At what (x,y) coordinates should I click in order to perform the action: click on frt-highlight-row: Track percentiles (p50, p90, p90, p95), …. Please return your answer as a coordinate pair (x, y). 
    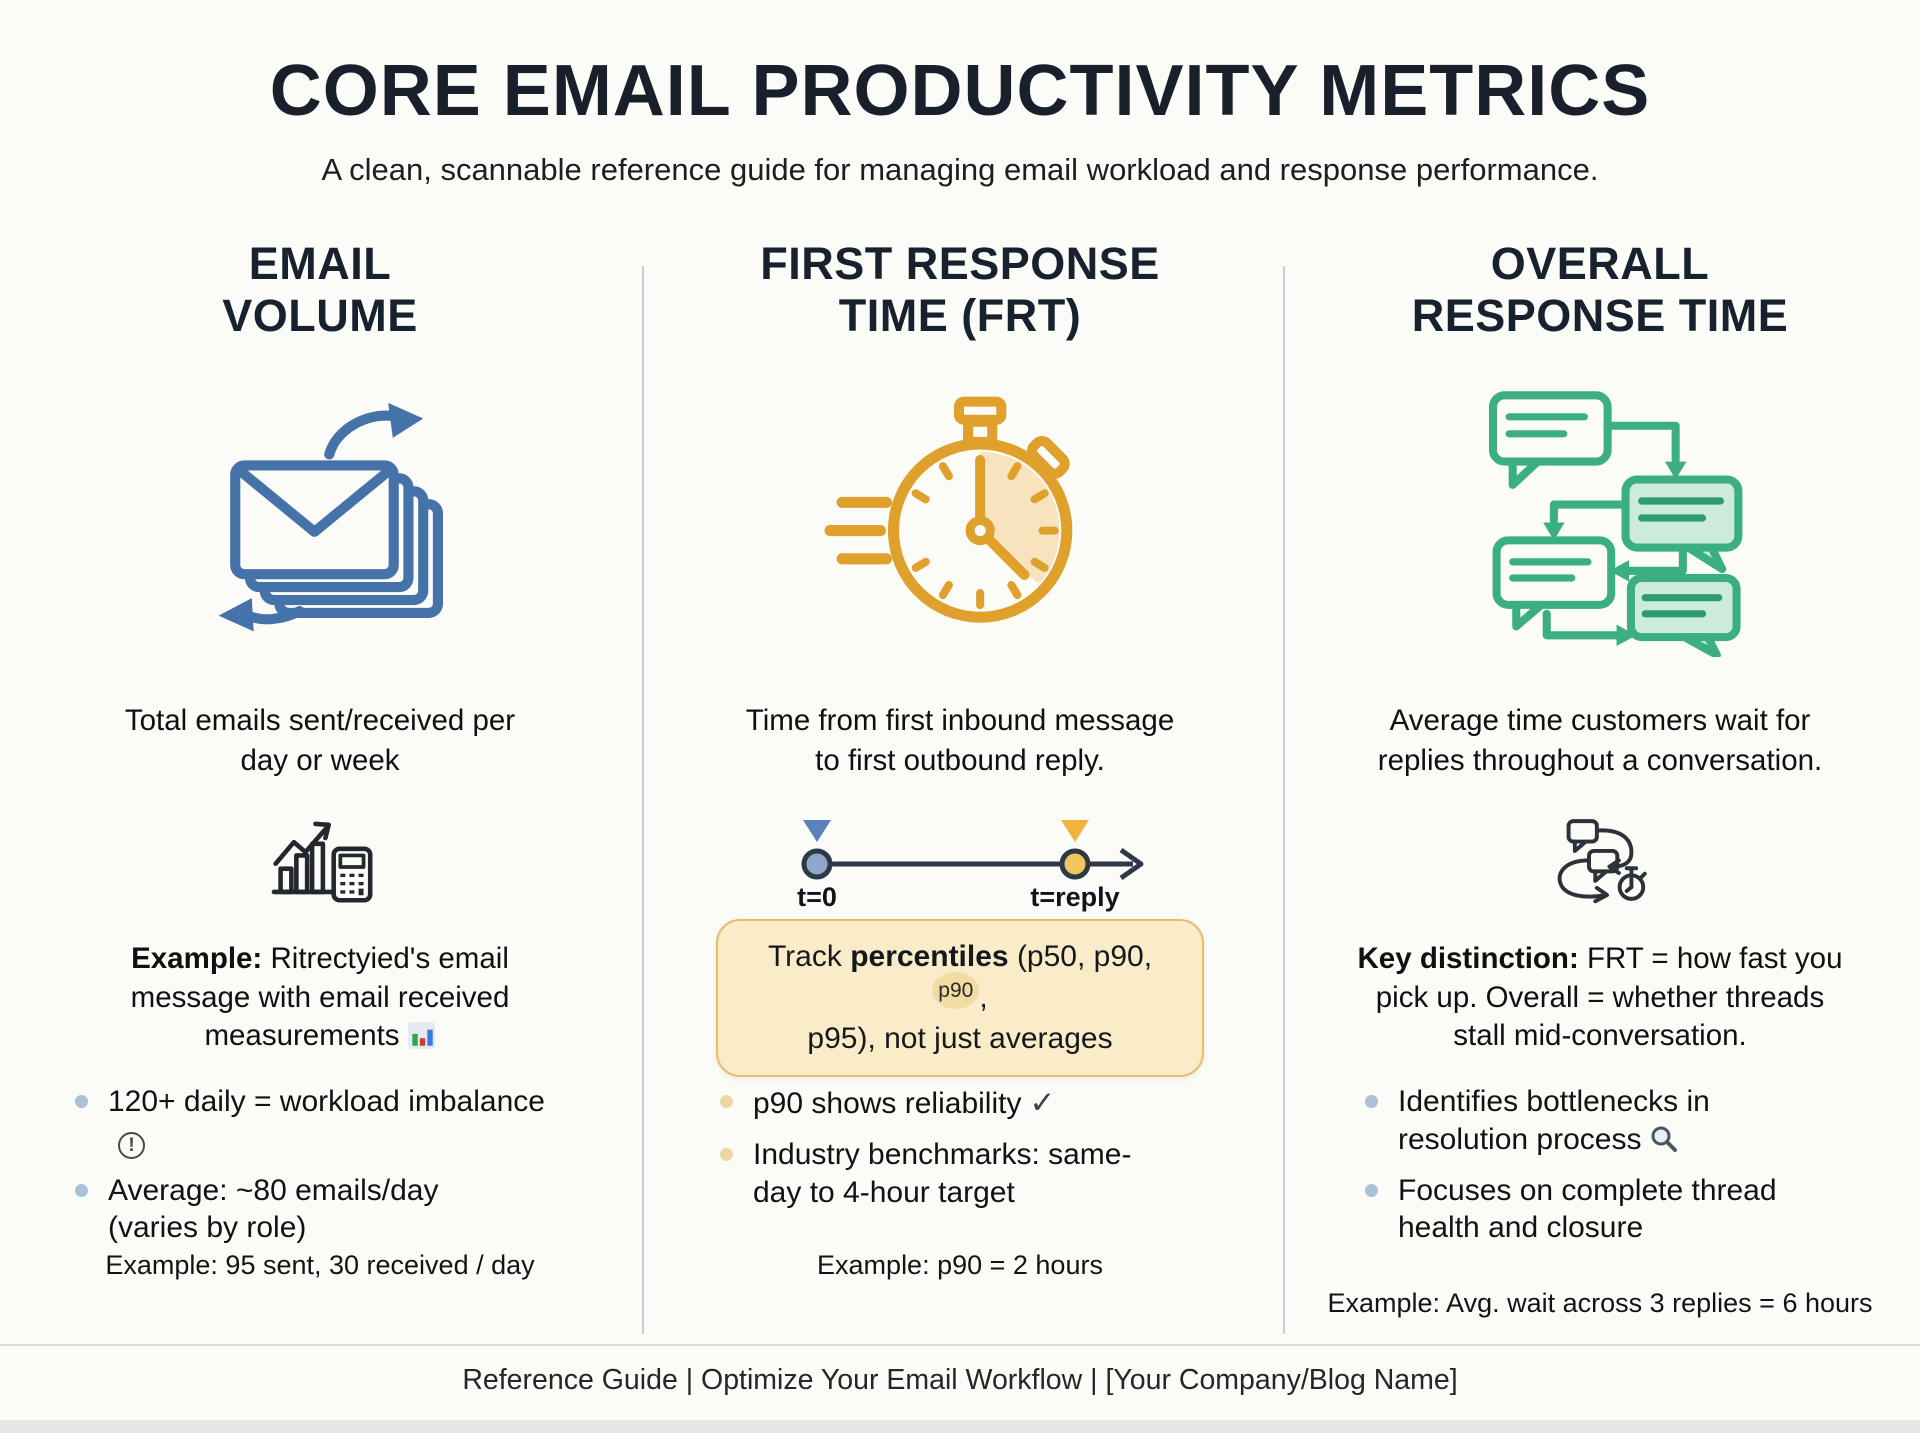
    Looking at the image, I should click on (960, 998).